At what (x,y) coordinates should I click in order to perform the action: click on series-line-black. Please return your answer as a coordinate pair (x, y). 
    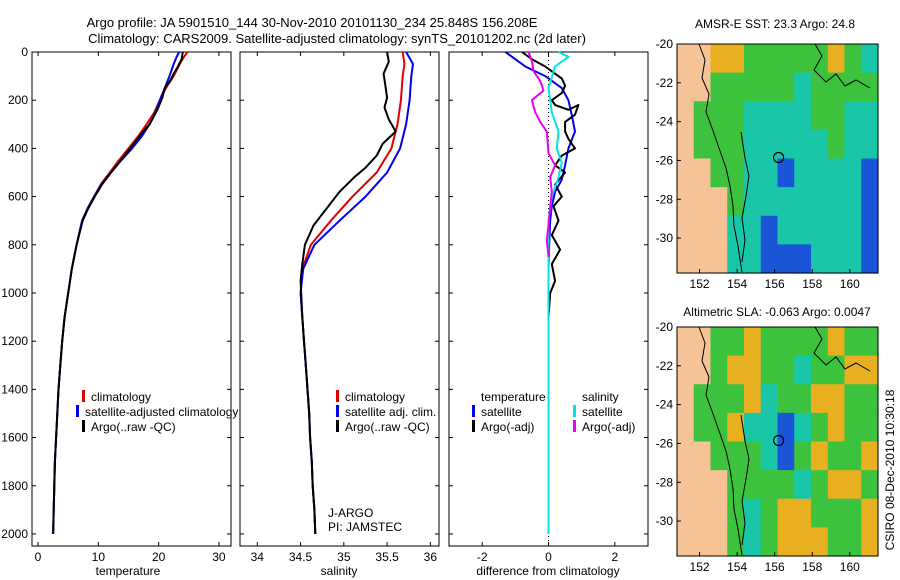
    Looking at the image, I should click on (118, 293).